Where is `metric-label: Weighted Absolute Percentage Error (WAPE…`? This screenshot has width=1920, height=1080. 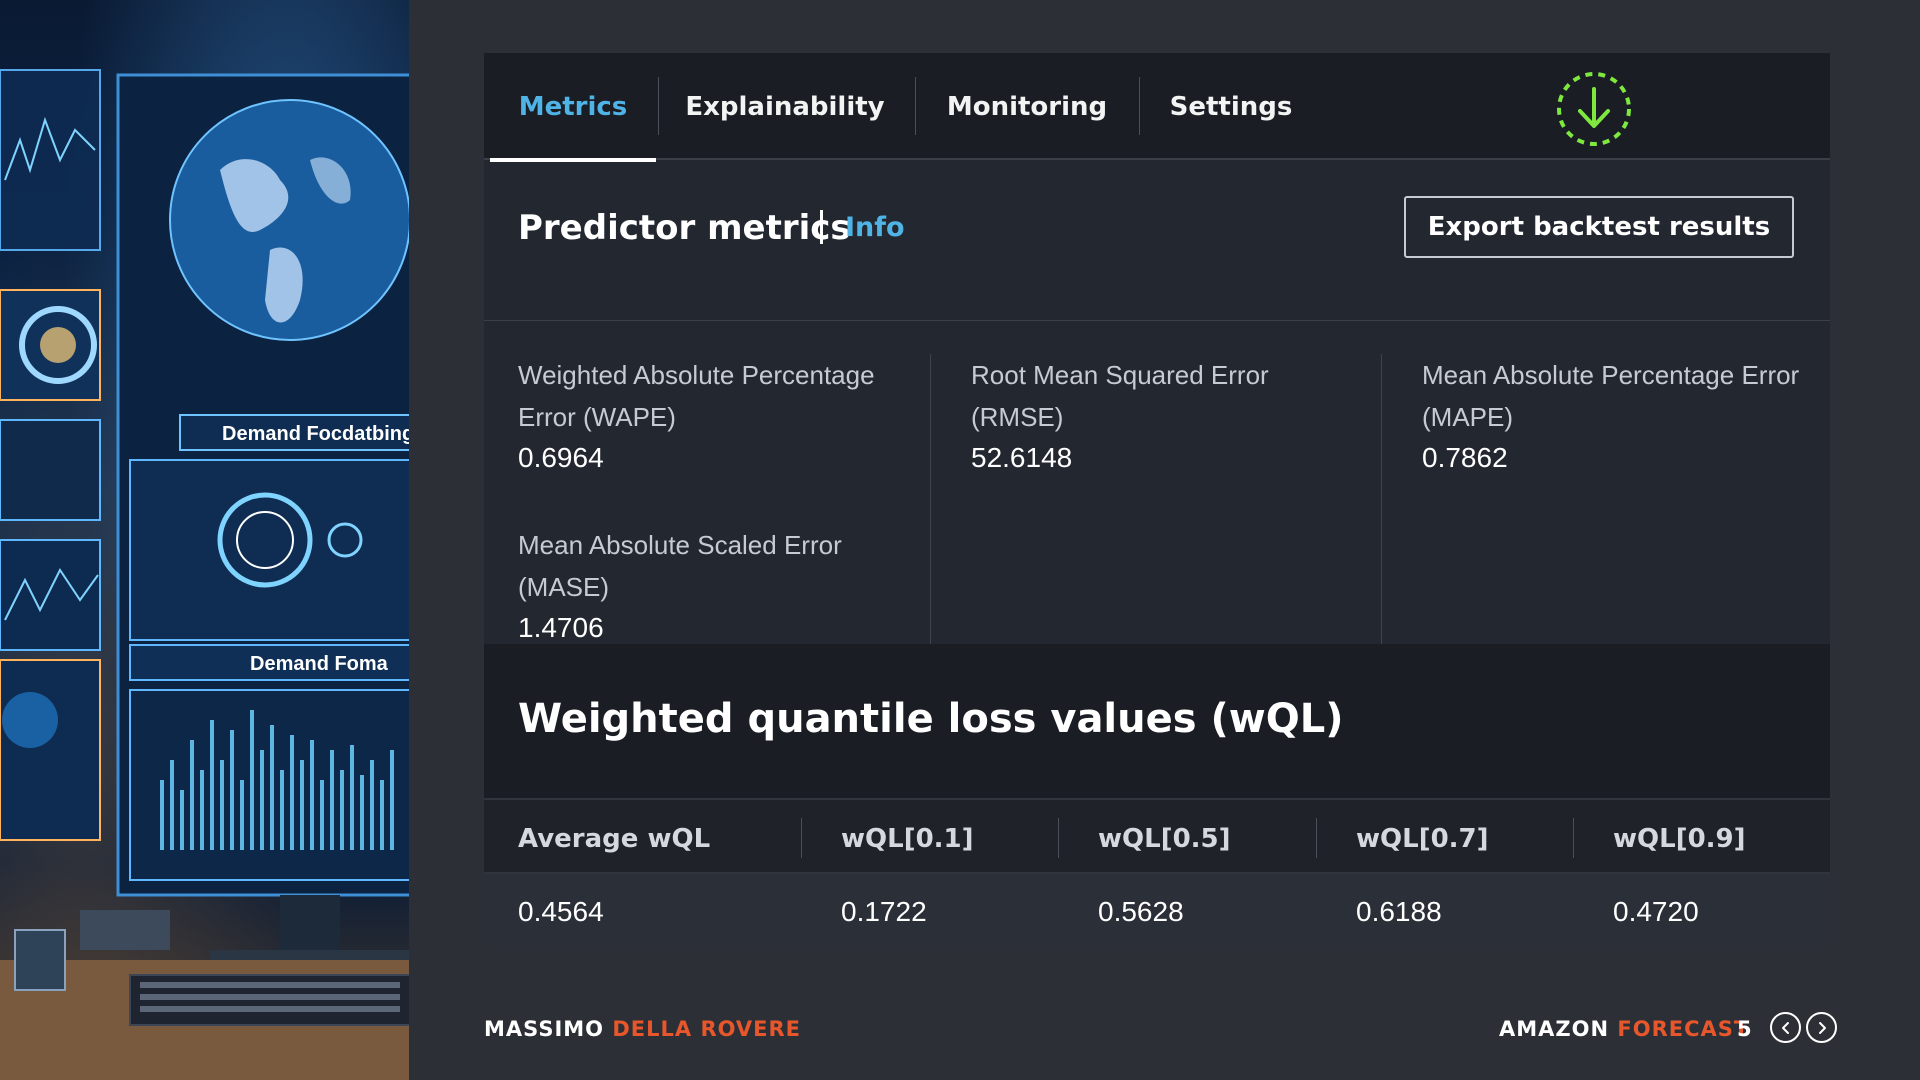 metric-label: Weighted Absolute Percentage Error (WAPE… is located at coordinates (696, 396).